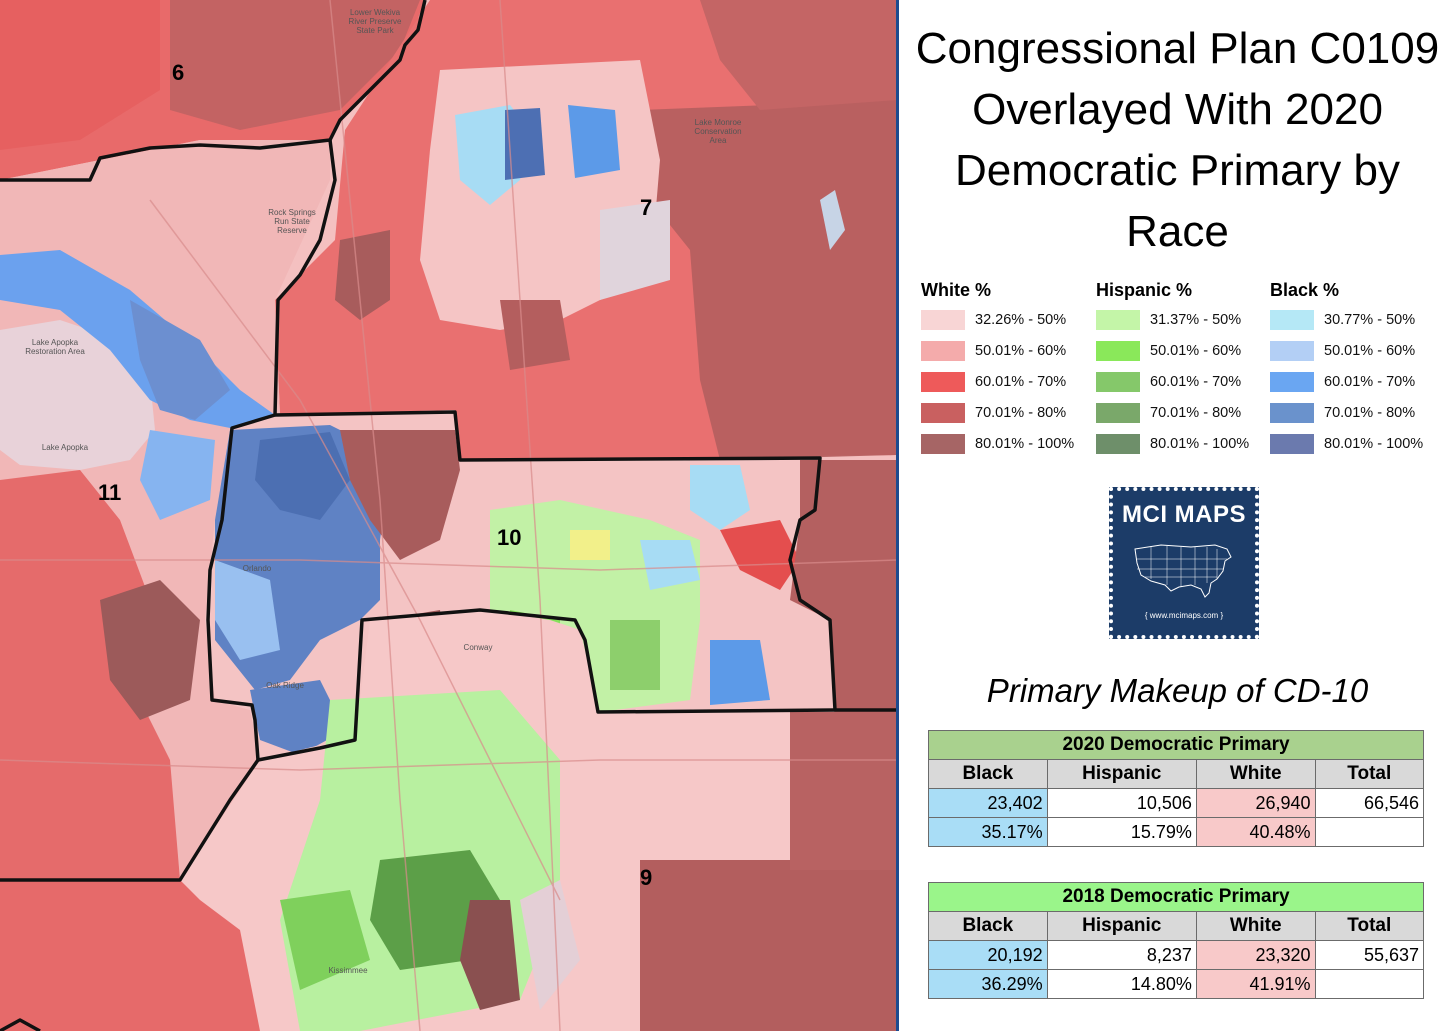 The width and height of the screenshot is (1456, 1031). I want to click on legend-label: 32.26% - 50%, so click(1021, 319).